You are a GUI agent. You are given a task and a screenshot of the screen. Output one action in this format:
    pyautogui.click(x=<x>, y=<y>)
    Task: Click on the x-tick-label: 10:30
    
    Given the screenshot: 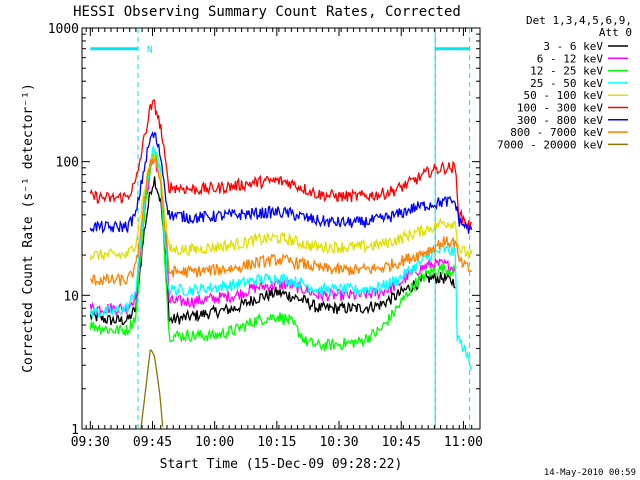 What is the action you would take?
    pyautogui.click(x=338, y=442)
    